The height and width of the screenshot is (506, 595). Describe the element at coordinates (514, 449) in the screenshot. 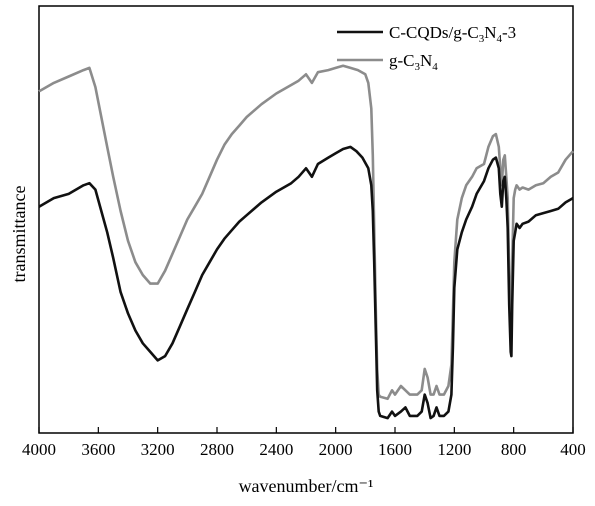

I see `x-tick-label: 800` at that location.